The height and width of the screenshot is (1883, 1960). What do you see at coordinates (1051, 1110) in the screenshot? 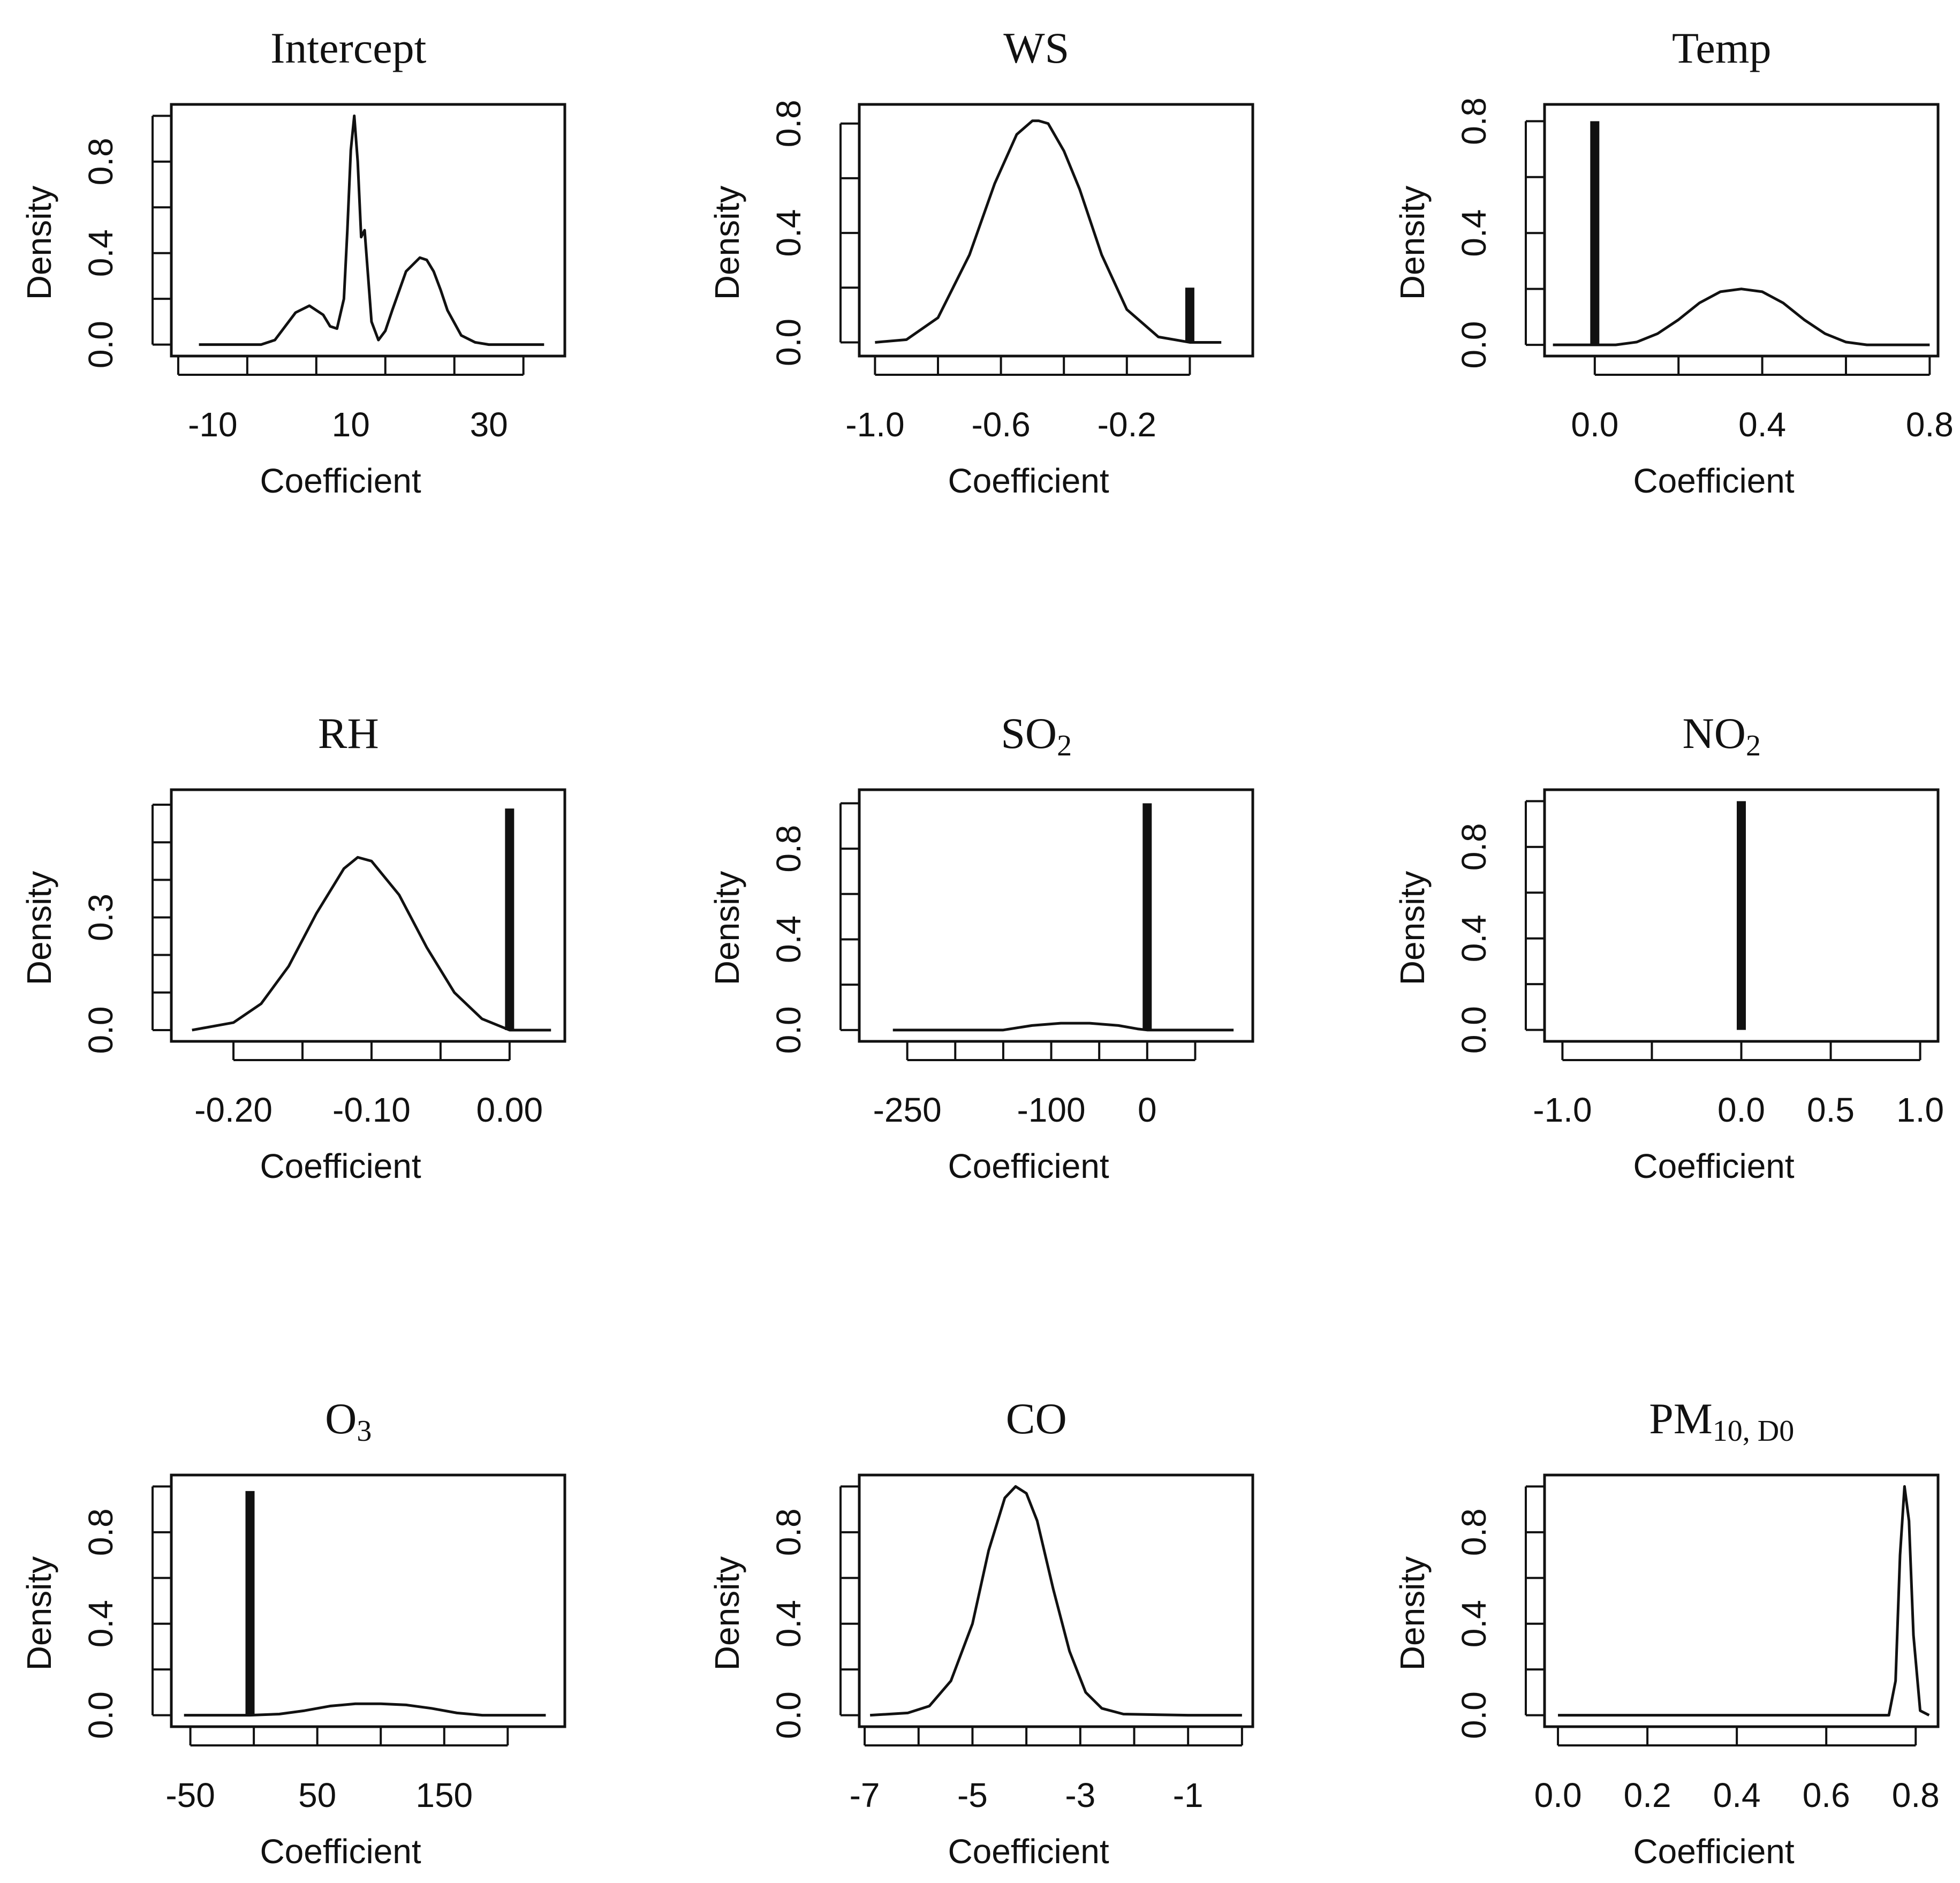
I see `x-tick-label: -100` at bounding box center [1051, 1110].